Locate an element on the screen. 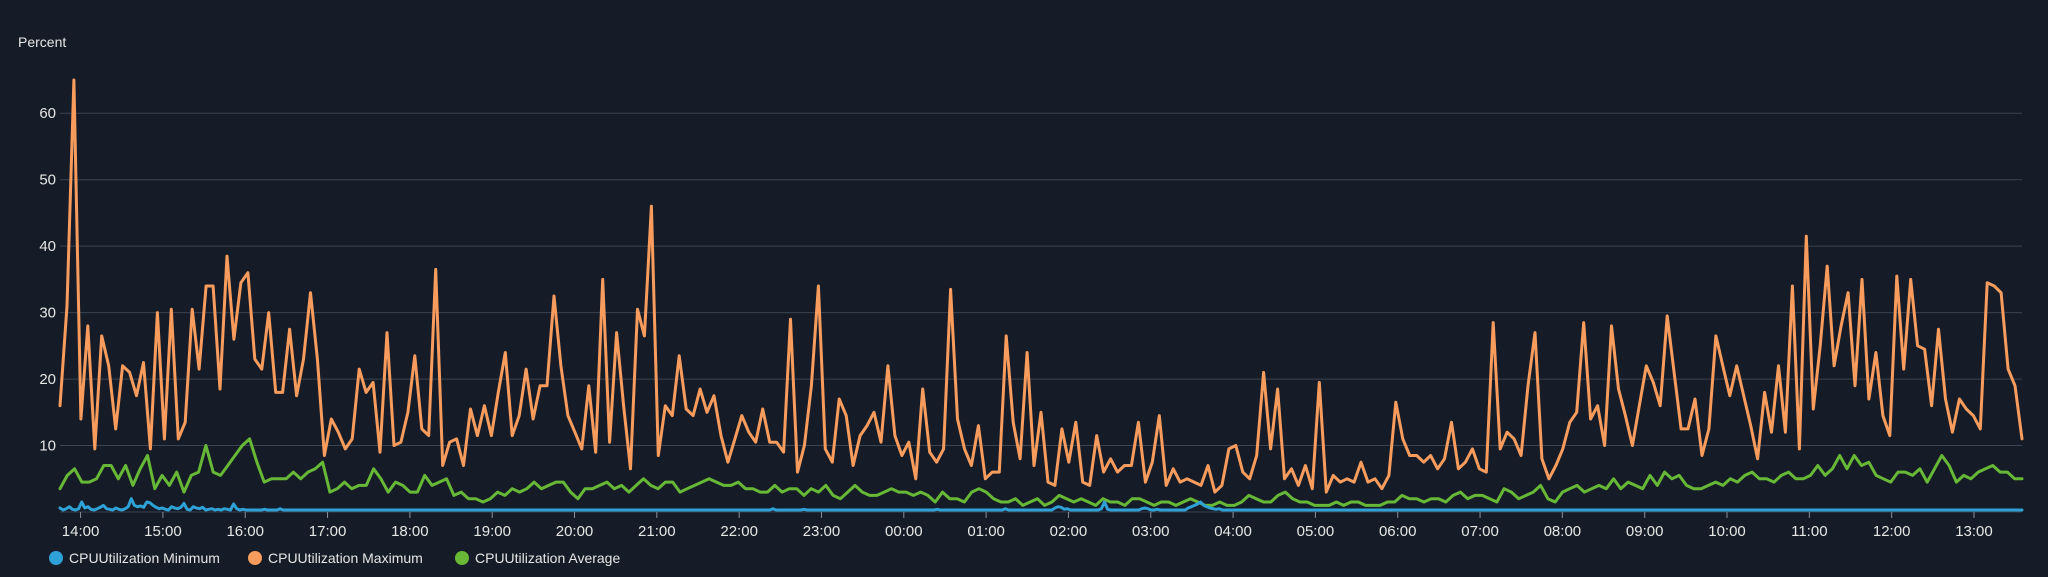 The height and width of the screenshot is (577, 2048). legend-label: CPUUtilization Minimum is located at coordinates (144, 558).